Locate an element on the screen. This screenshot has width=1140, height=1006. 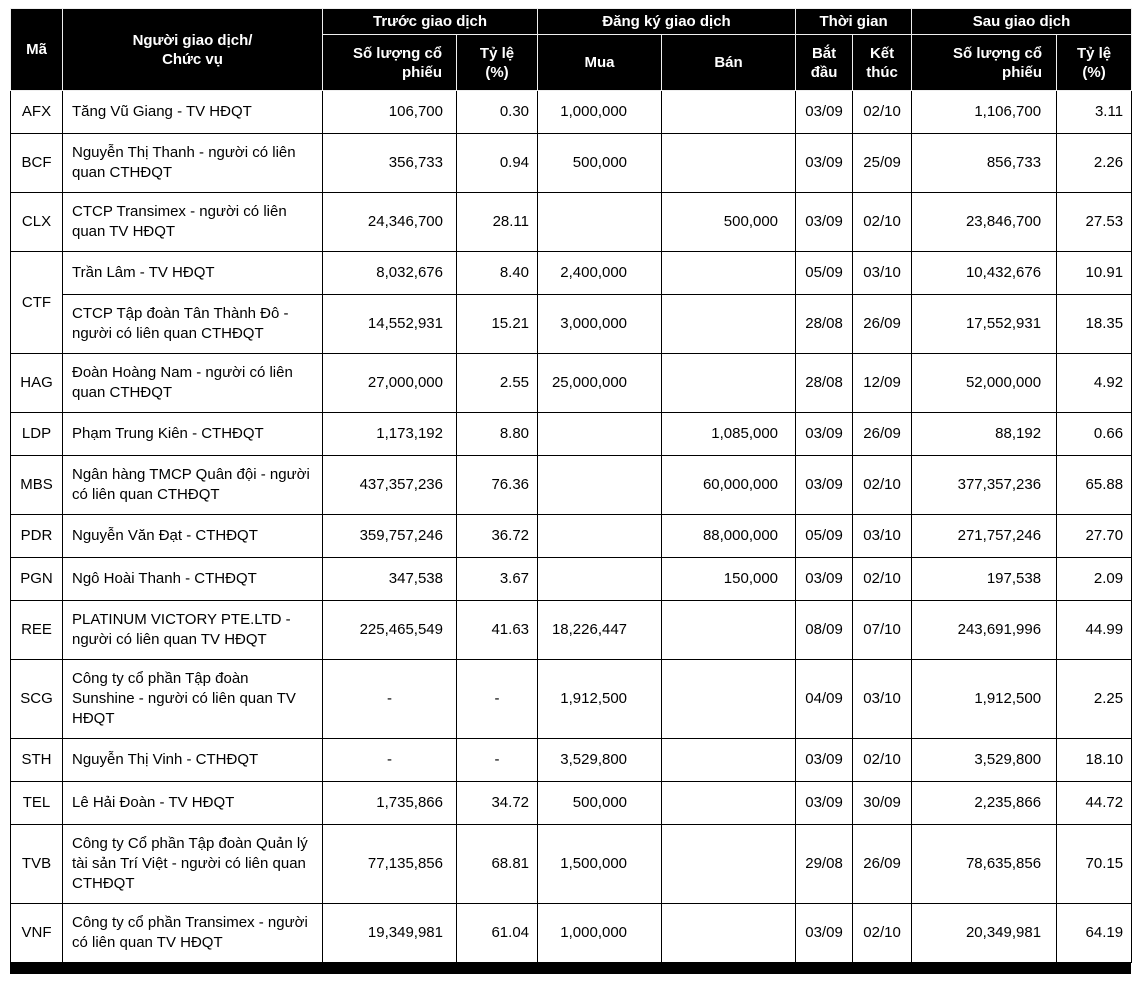
ticker-code-cell: REE is located at coordinates (36, 630).